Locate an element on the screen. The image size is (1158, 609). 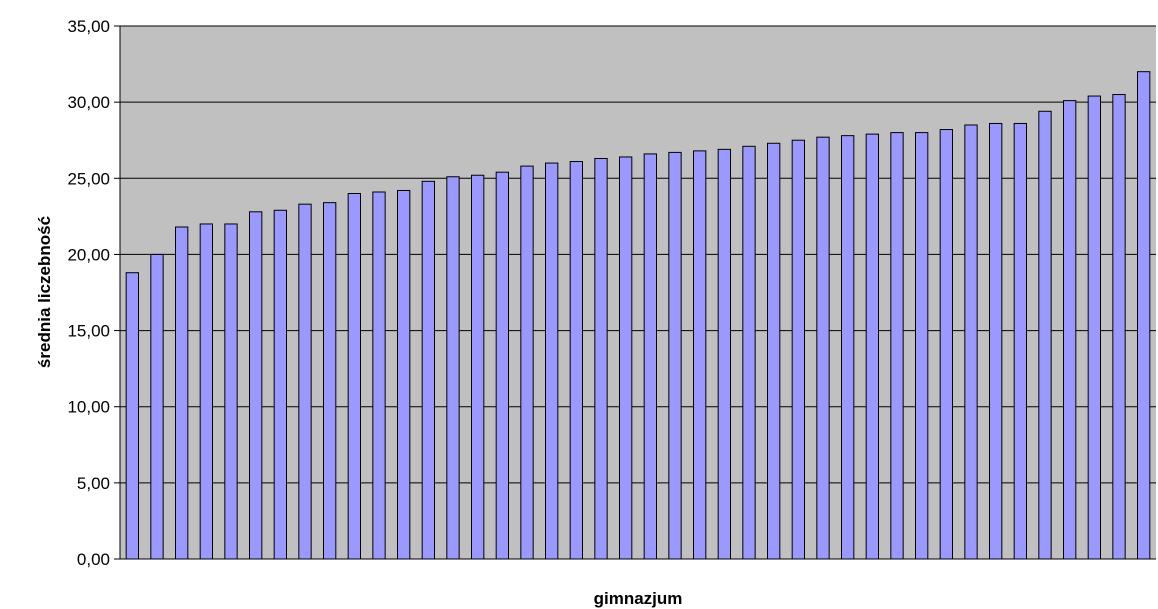
y-tick-label: 5,00 is located at coordinates (93, 483).